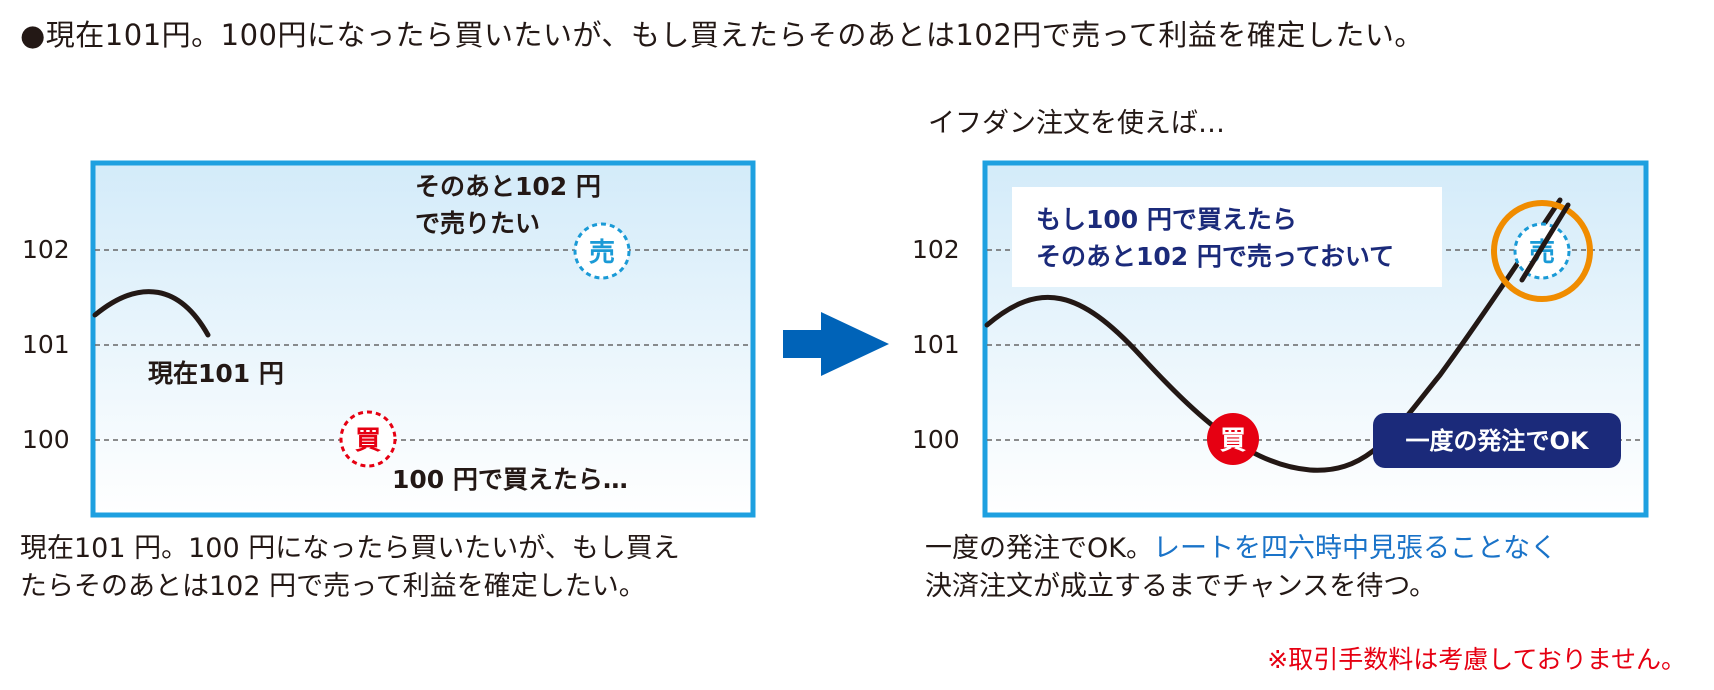 This screenshot has height=690, width=1714. Describe the element at coordinates (46, 439) in the screenshot. I see `left-tick-100: 100` at that location.